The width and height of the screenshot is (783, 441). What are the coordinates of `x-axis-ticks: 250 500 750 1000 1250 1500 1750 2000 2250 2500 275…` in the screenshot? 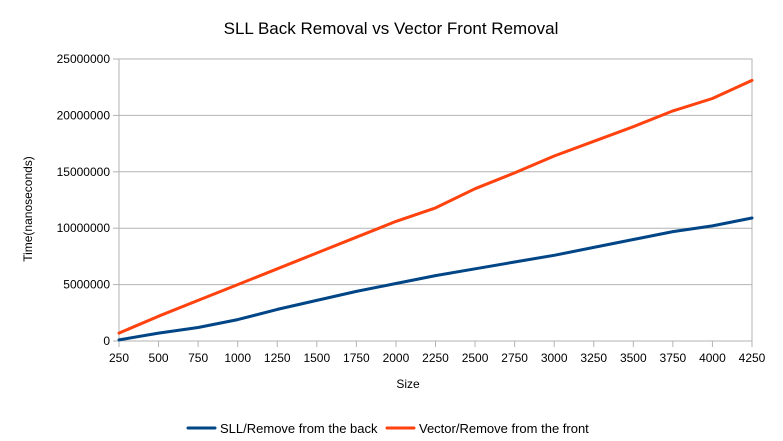 It's located at (437, 353).